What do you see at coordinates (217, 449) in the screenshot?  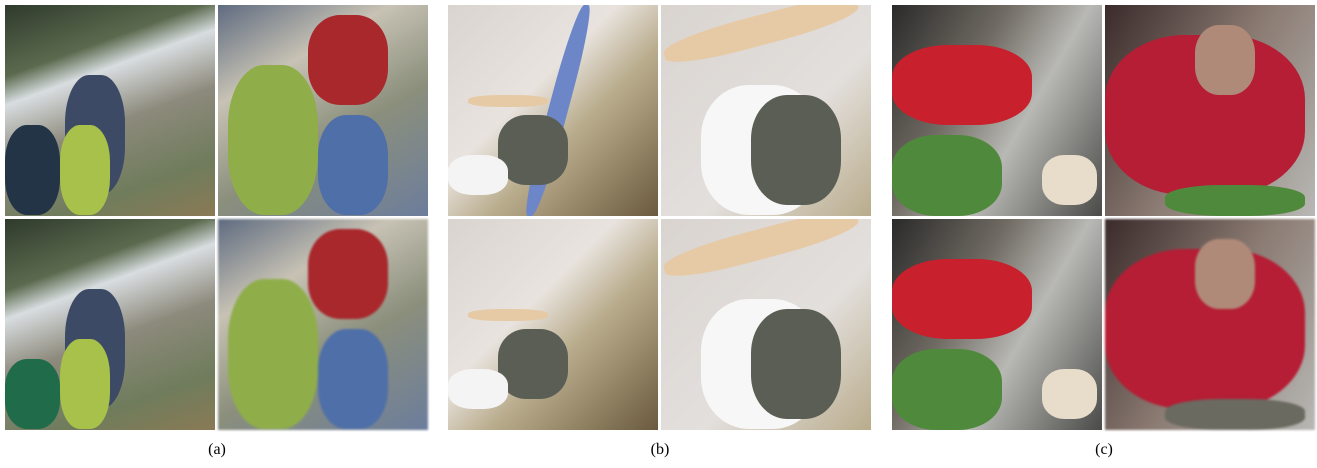 I see `caption: (a)` at bounding box center [217, 449].